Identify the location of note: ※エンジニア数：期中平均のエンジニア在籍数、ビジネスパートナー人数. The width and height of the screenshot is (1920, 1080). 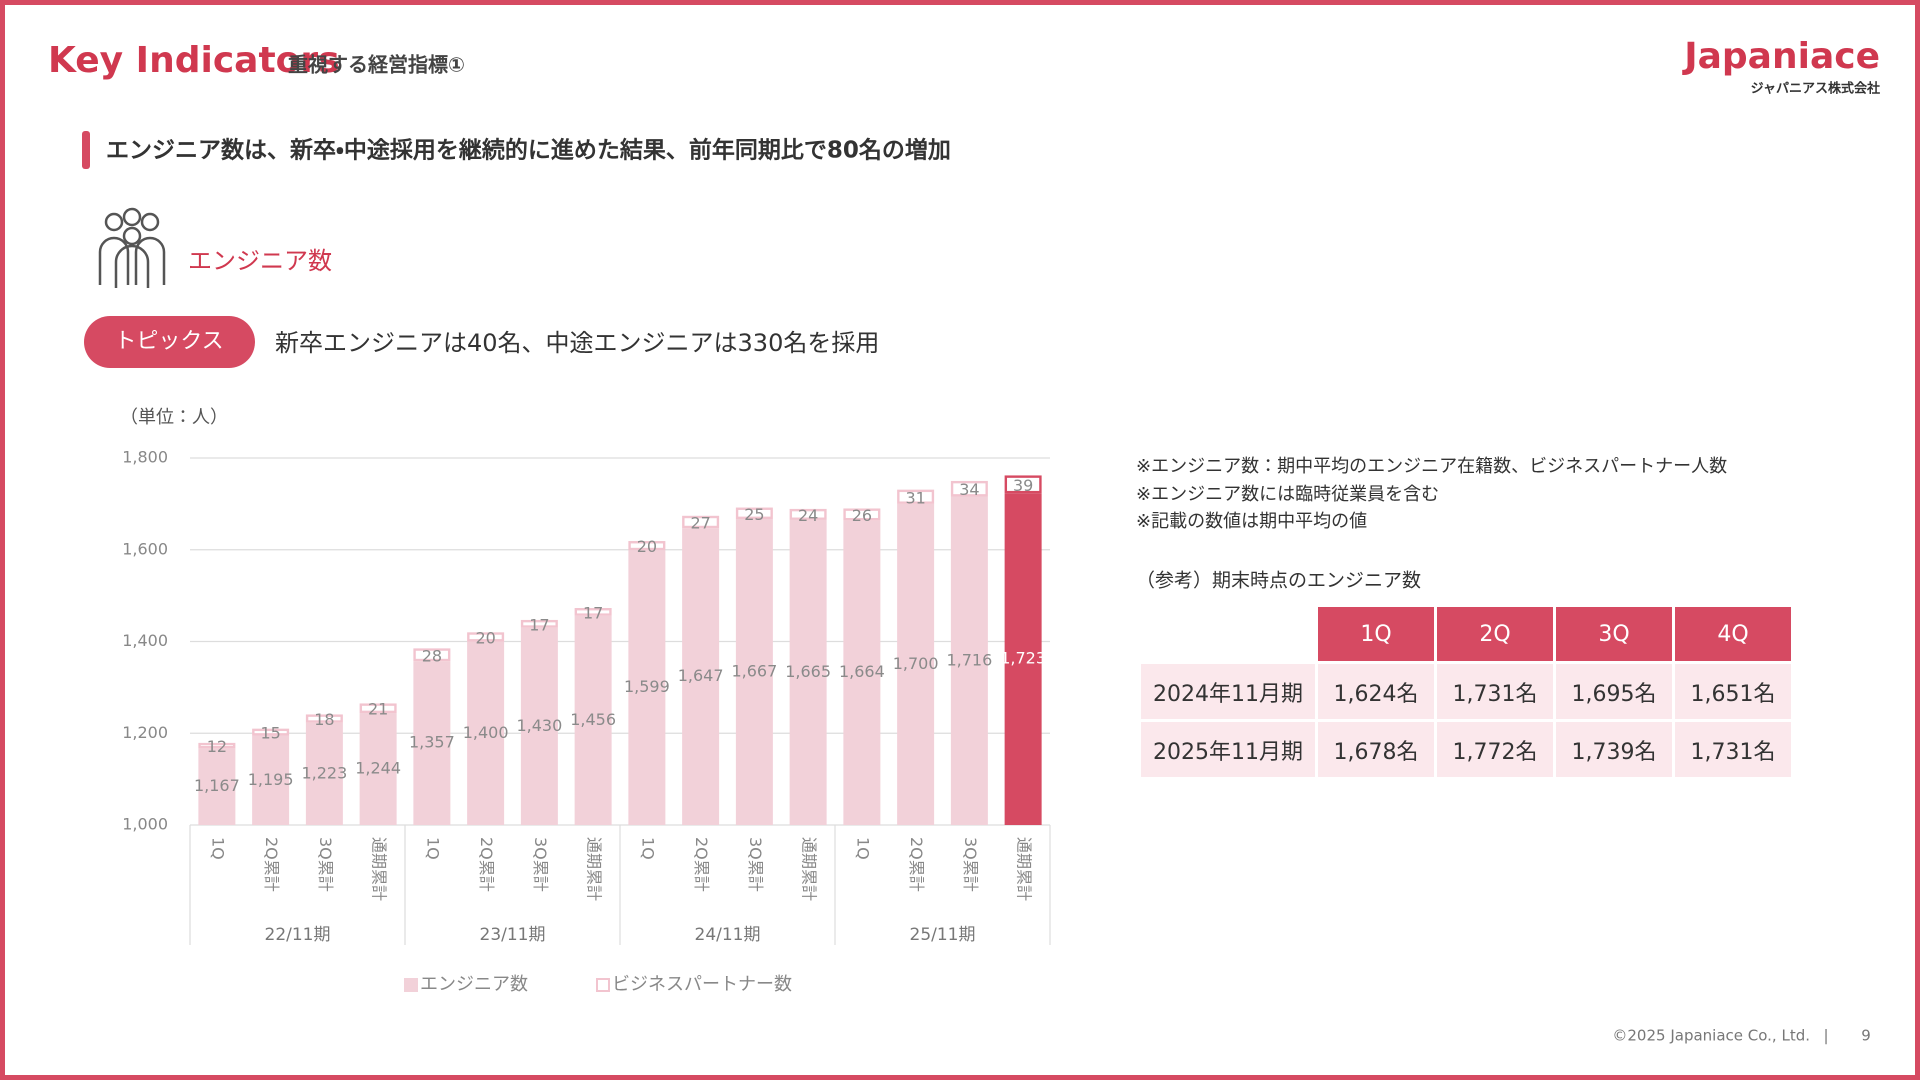
(1431, 466).